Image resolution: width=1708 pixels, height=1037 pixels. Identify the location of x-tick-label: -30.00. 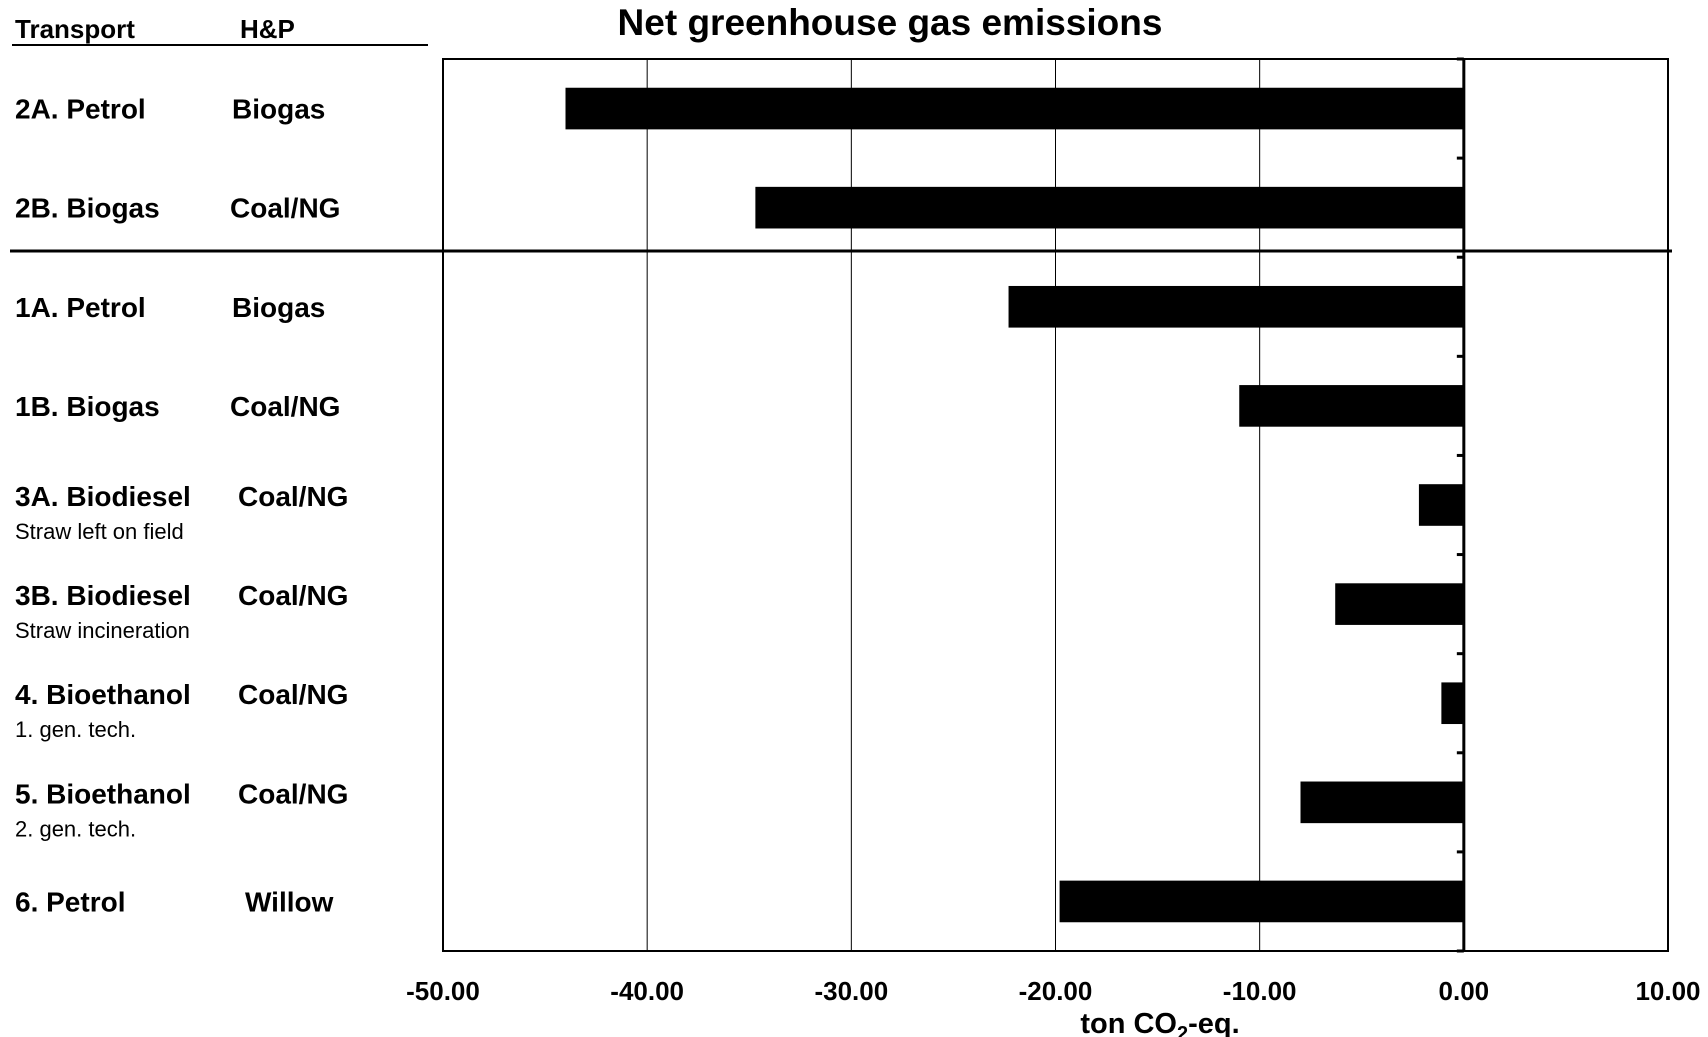
(851, 991).